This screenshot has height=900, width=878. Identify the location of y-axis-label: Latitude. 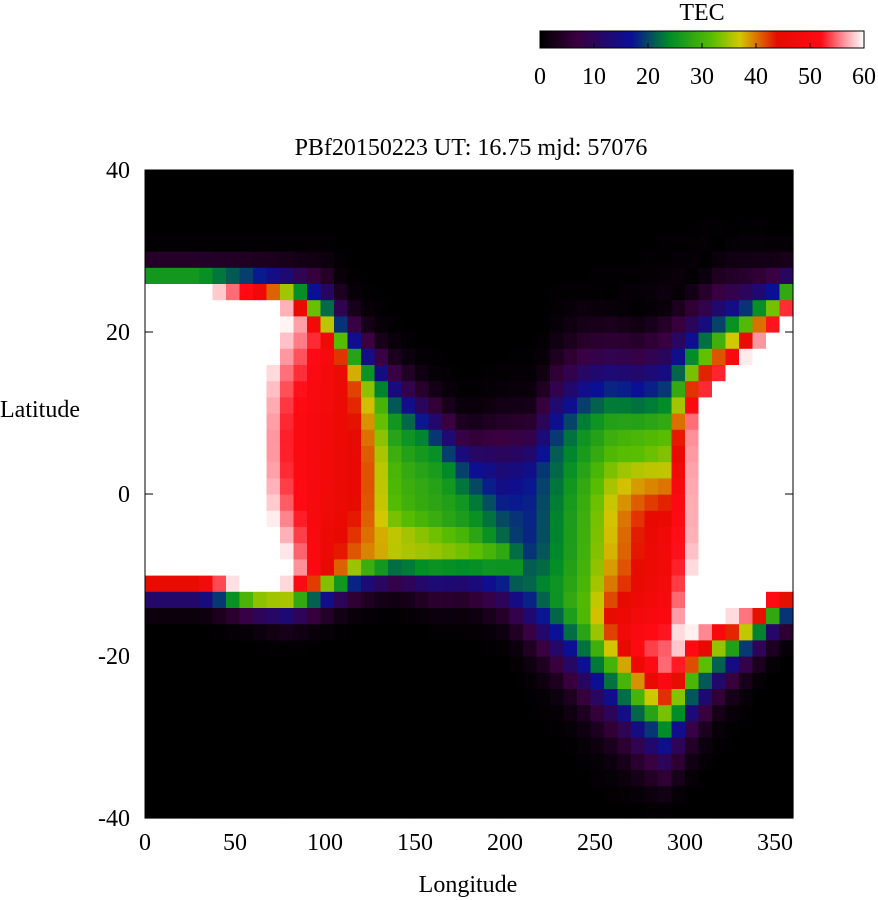
(40, 410).